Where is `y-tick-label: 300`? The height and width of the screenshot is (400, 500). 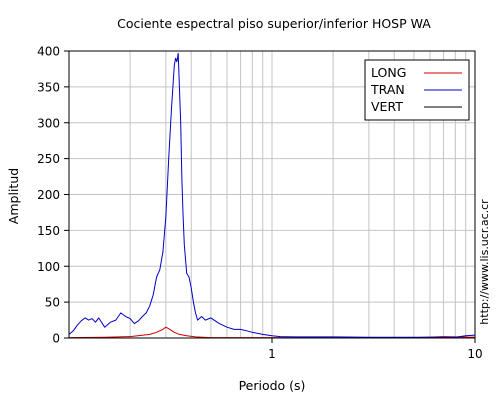 y-tick-label: 300 is located at coordinates (48, 123).